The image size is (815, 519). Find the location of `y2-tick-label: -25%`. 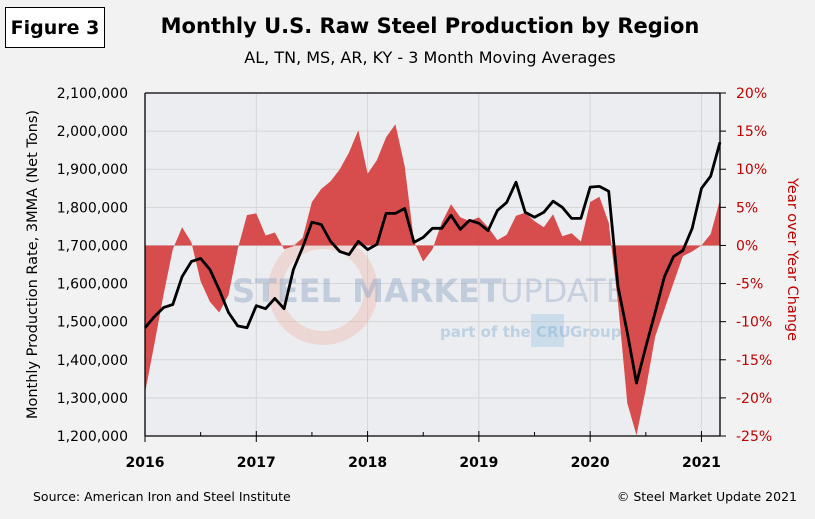

y2-tick-label: -25% is located at coordinates (754, 437).